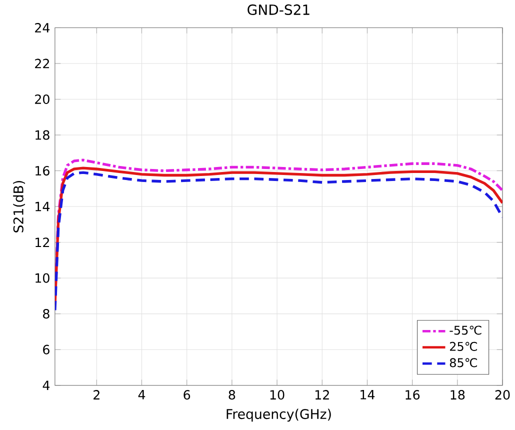 The width and height of the screenshot is (515, 430). Describe the element at coordinates (466, 330) in the screenshot. I see `legend-label: -55℃` at that location.